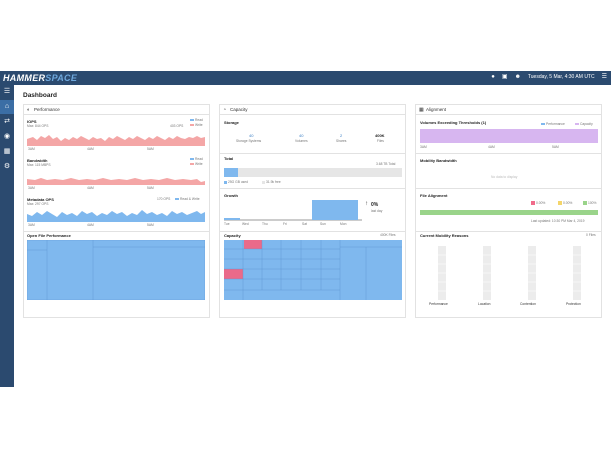  Describe the element at coordinates (380, 141) in the screenshot. I see `files-label: Files` at that location.